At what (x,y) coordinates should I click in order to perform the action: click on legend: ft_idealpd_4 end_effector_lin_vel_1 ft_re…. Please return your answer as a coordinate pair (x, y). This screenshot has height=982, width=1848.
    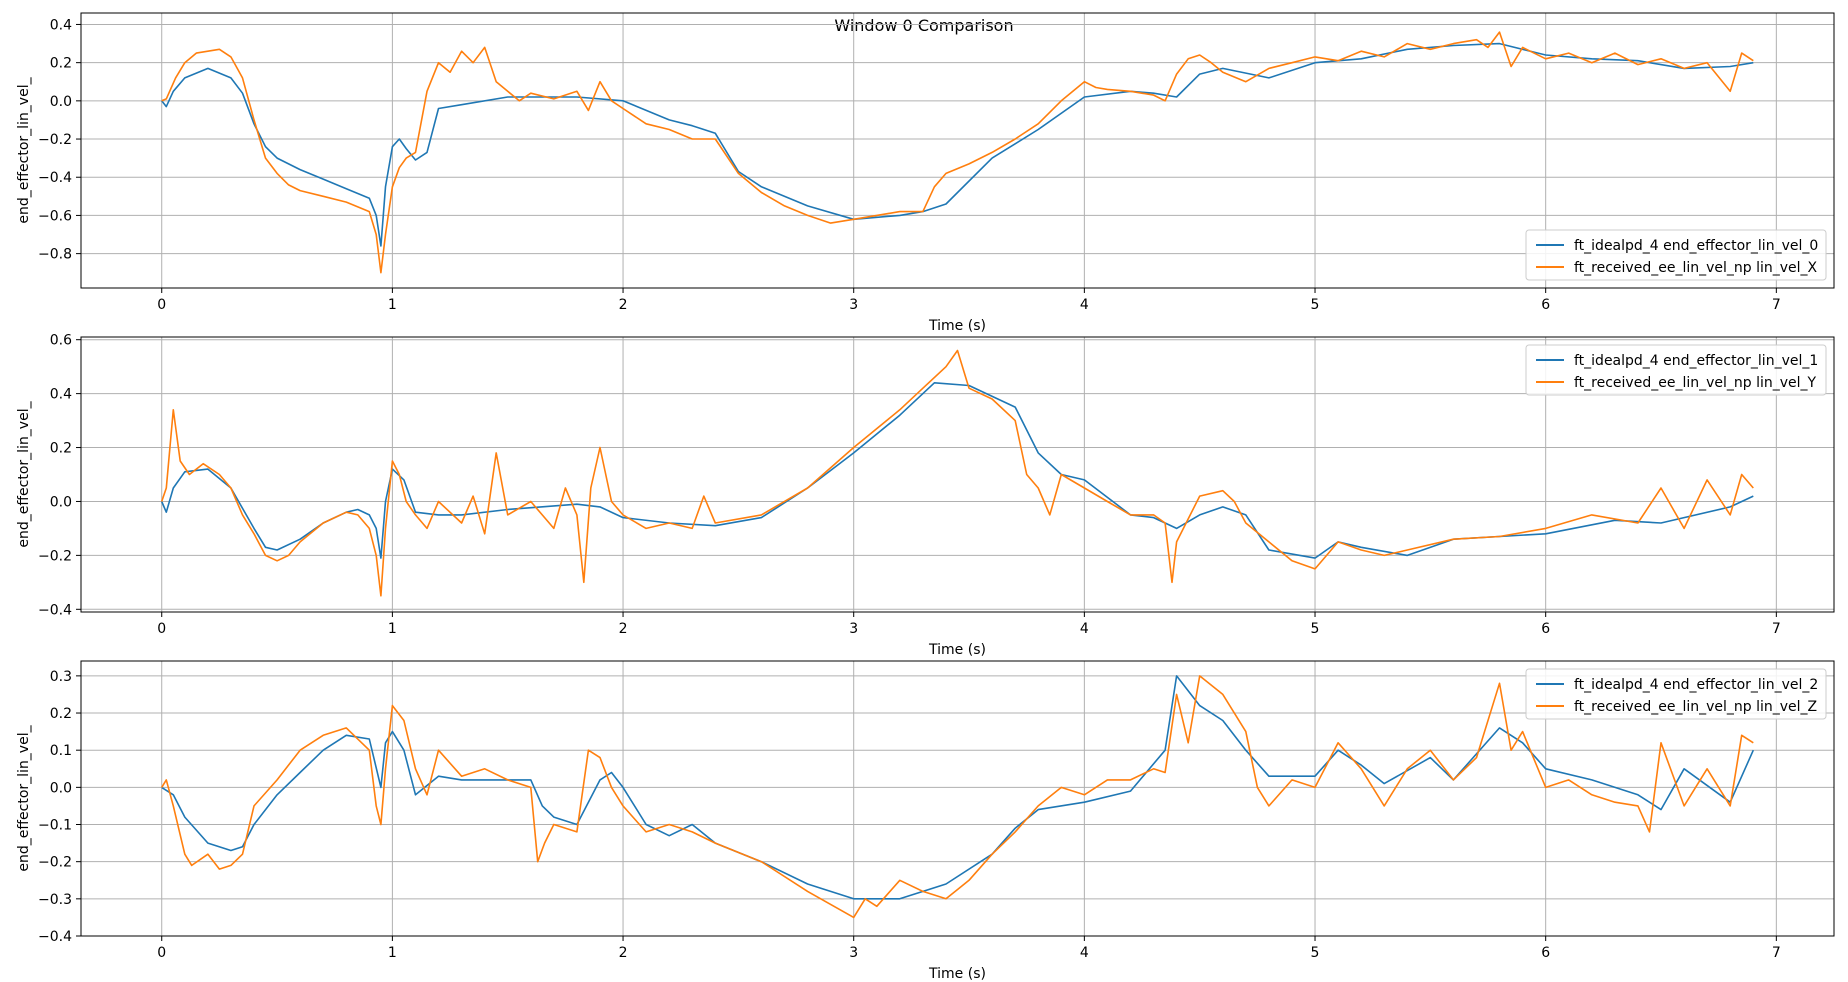
    Looking at the image, I should click on (1676, 370).